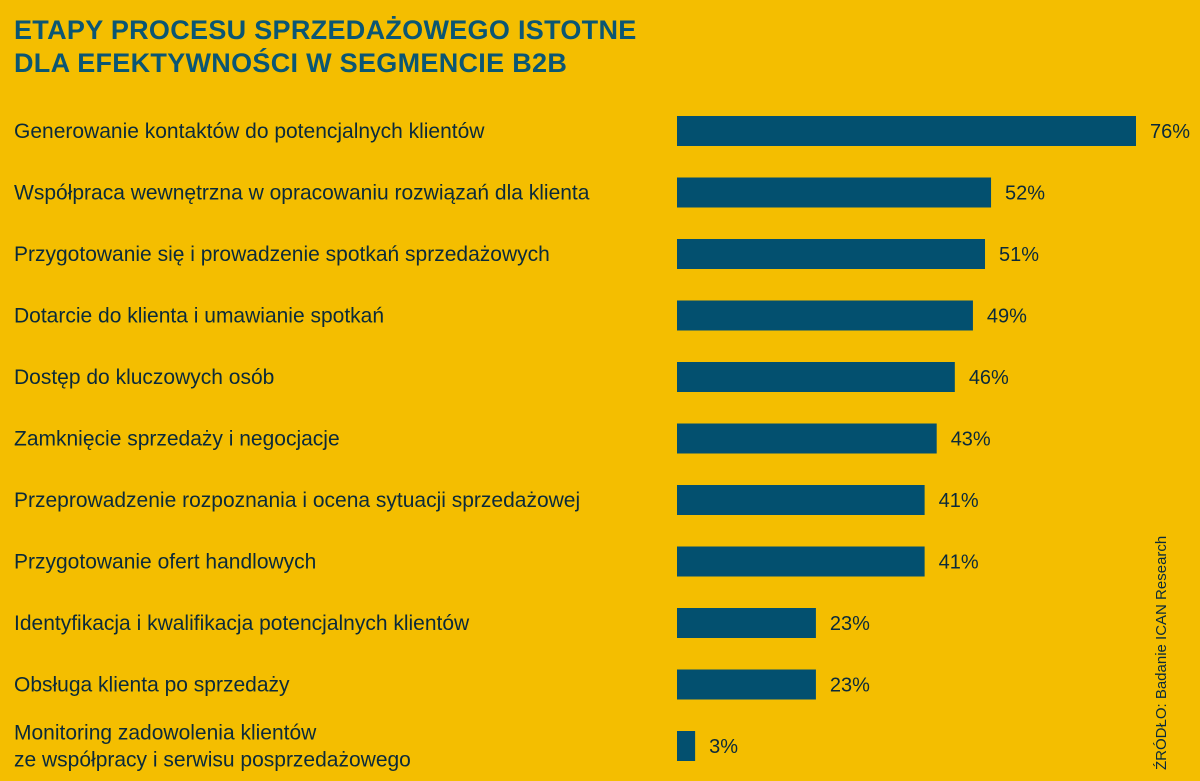 This screenshot has height=781, width=1200. What do you see at coordinates (1025, 194) in the screenshot?
I see `value-label: 52%` at bounding box center [1025, 194].